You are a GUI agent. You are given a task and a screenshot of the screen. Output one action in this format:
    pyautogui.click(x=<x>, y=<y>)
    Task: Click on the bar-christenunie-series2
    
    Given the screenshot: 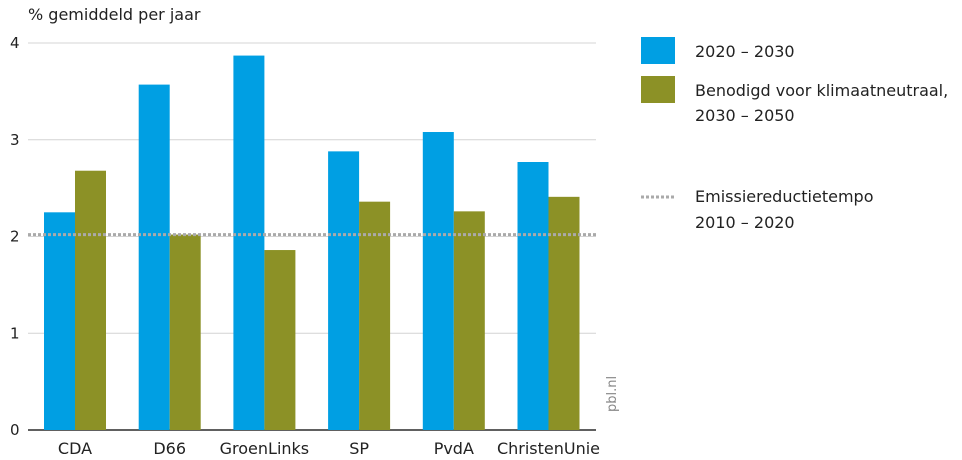 What is the action you would take?
    pyautogui.click(x=564, y=313)
    